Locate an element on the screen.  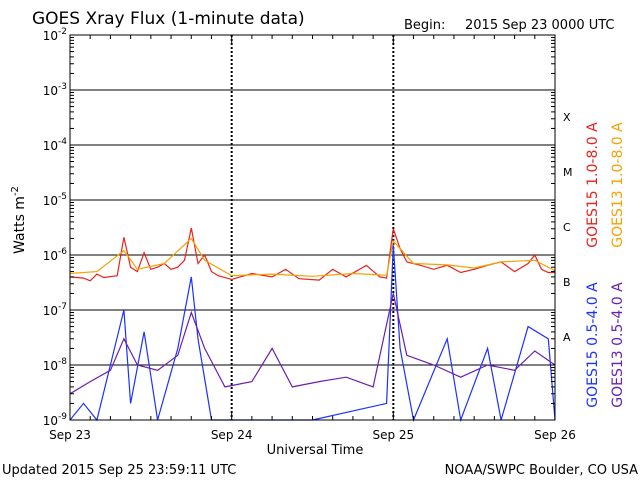
flare-class-labels: A B C M X is located at coordinates (568, 227).